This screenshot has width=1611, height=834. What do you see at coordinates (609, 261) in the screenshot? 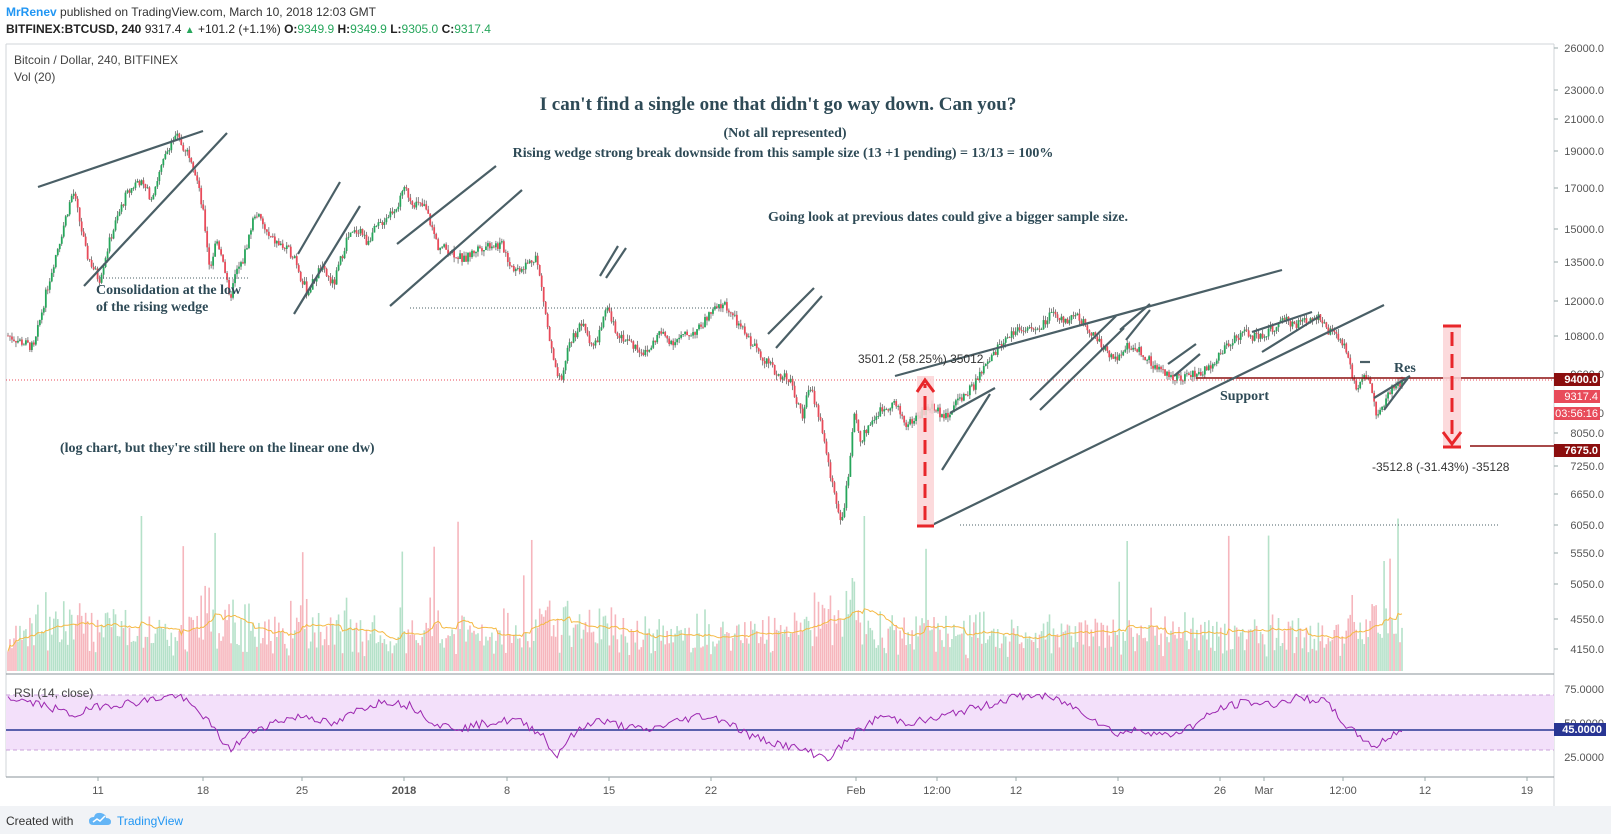
I see `wedge-4-top` at bounding box center [609, 261].